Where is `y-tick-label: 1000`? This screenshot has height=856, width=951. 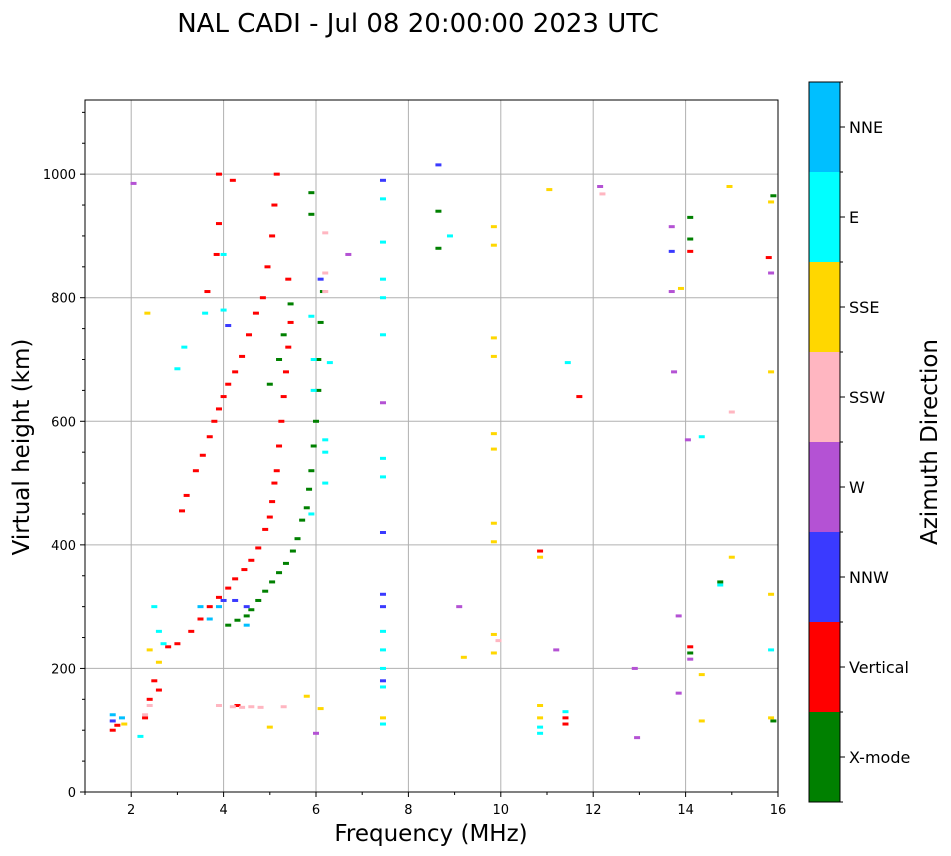 y-tick-label: 1000 is located at coordinates (59, 175).